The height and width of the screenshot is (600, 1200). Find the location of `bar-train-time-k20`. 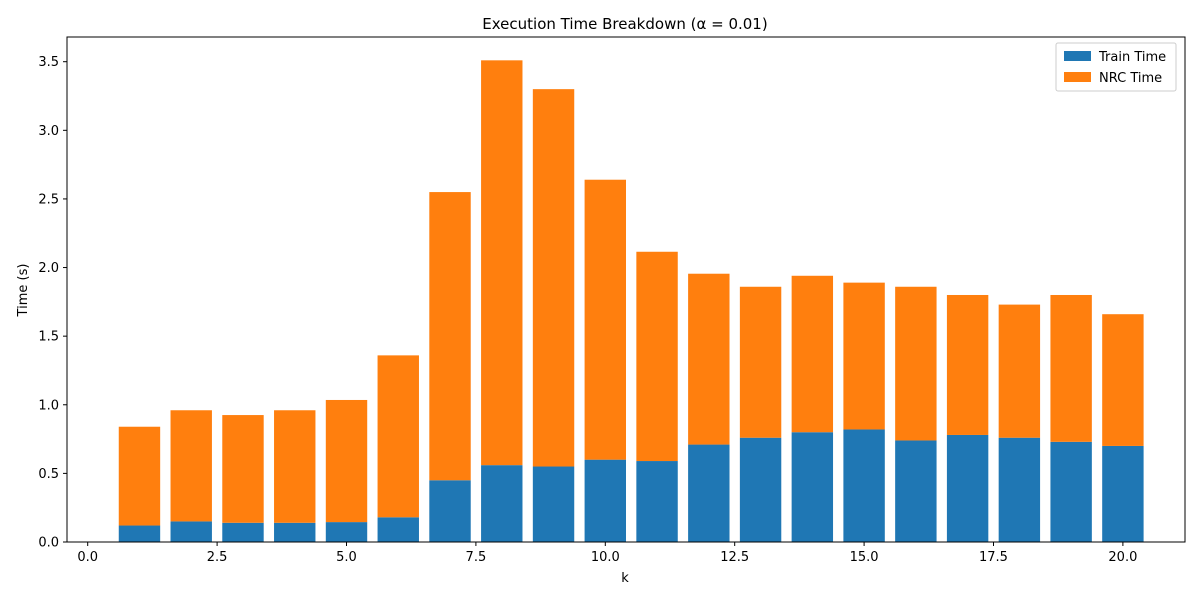

bar-train-time-k20 is located at coordinates (1123, 493).